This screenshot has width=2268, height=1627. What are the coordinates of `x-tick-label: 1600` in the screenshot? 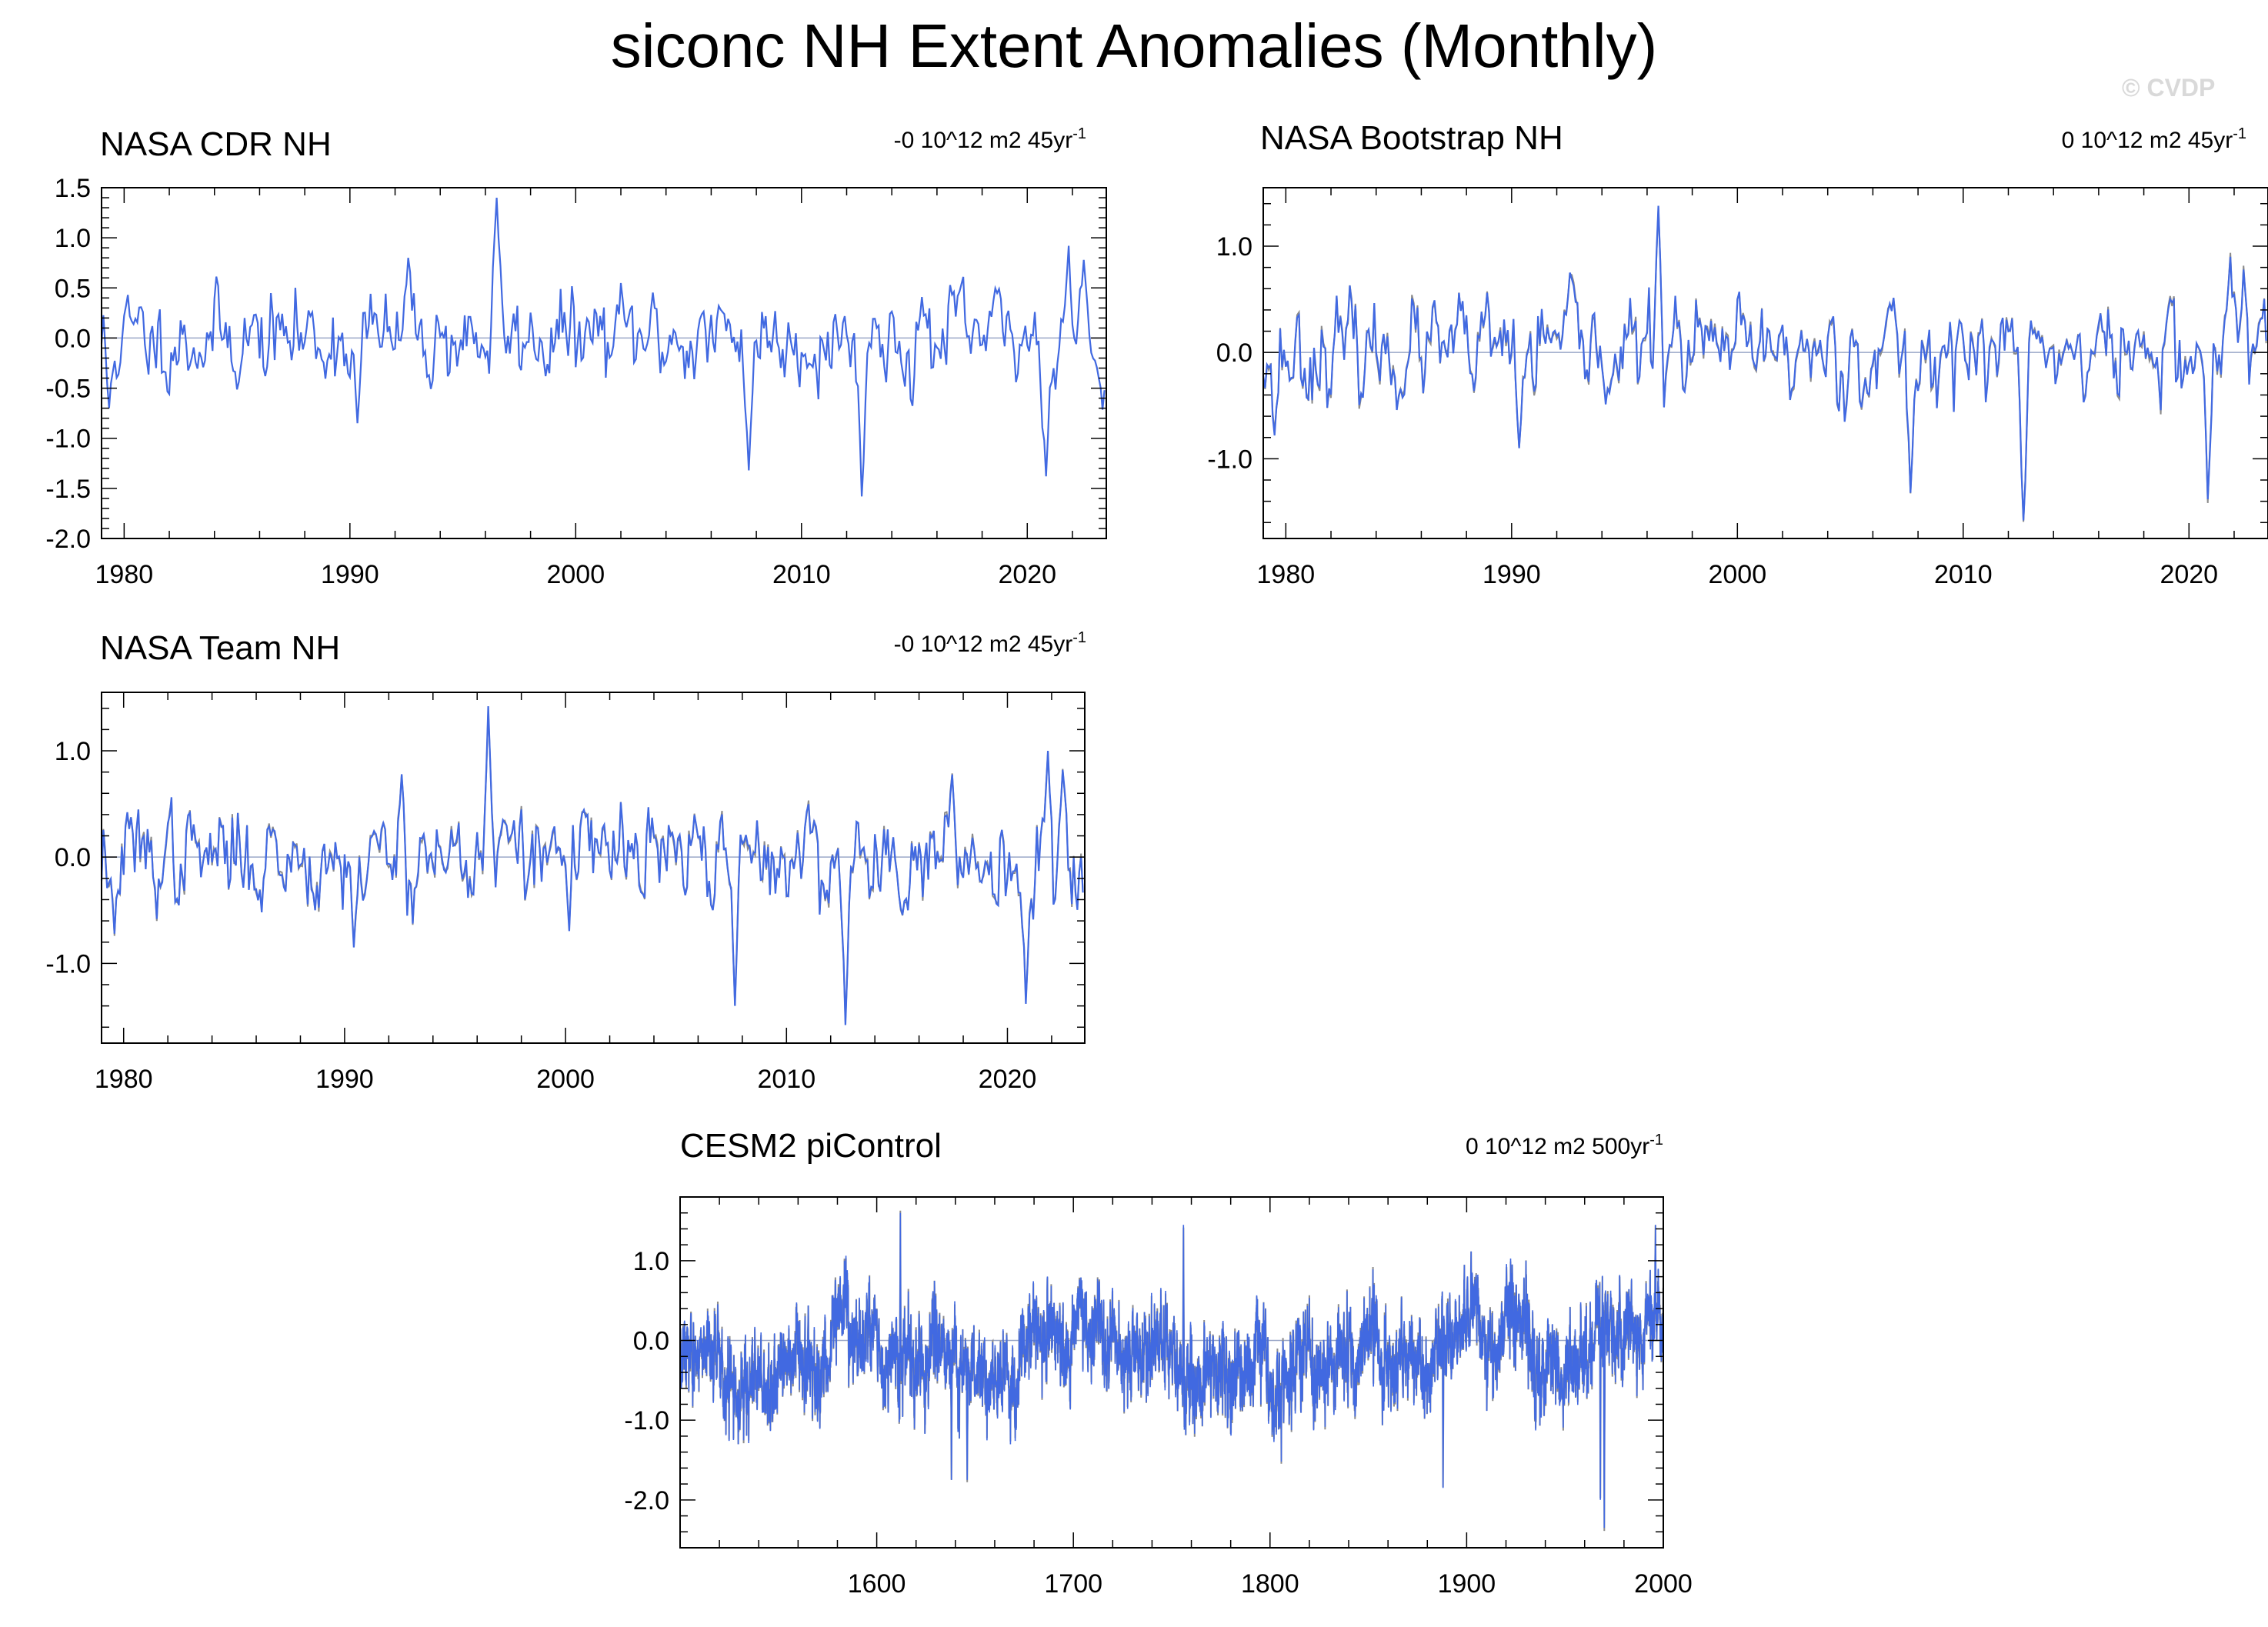 It's located at (877, 1584).